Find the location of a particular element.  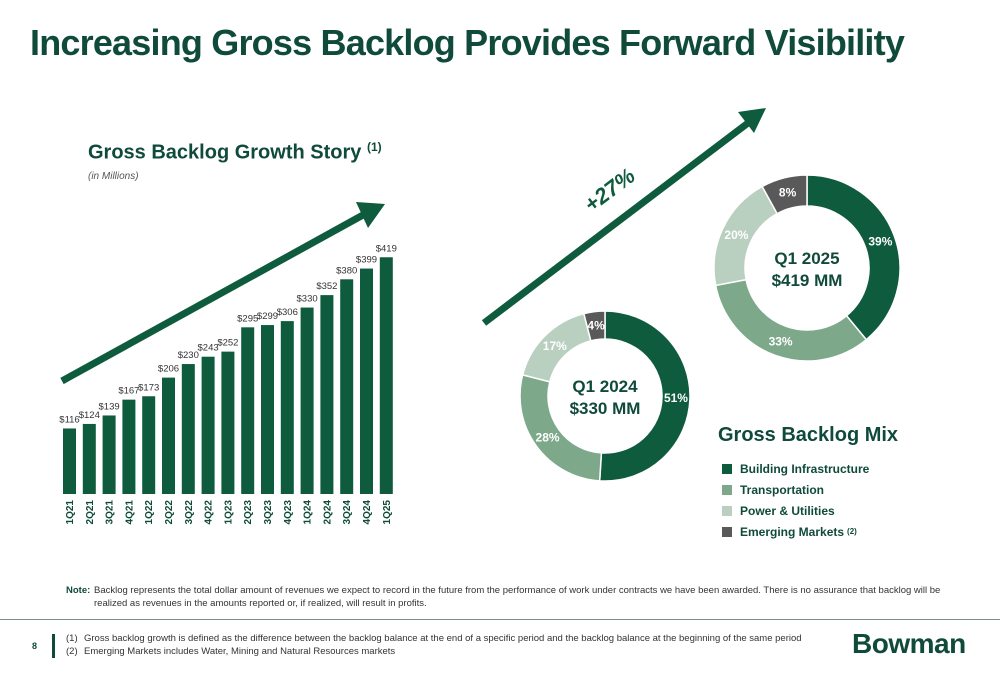

x-tick-label: 1Q21 is located at coordinates (70, 512).